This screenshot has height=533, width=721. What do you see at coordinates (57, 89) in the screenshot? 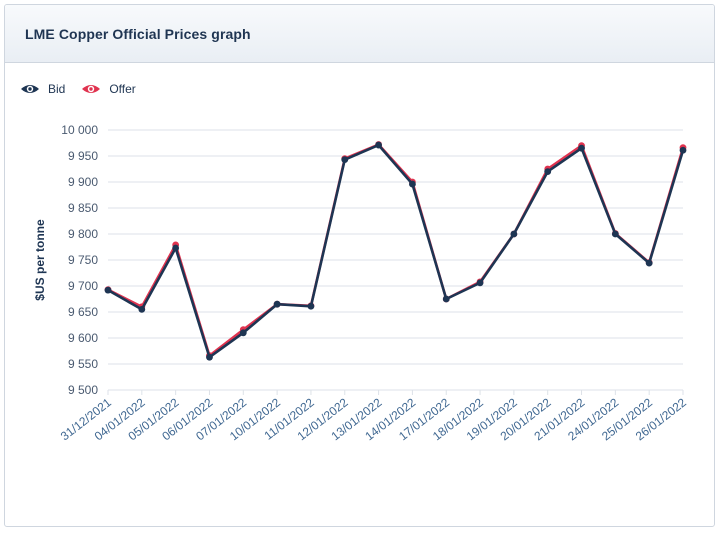
I see `legend-label-bid: Bid` at bounding box center [57, 89].